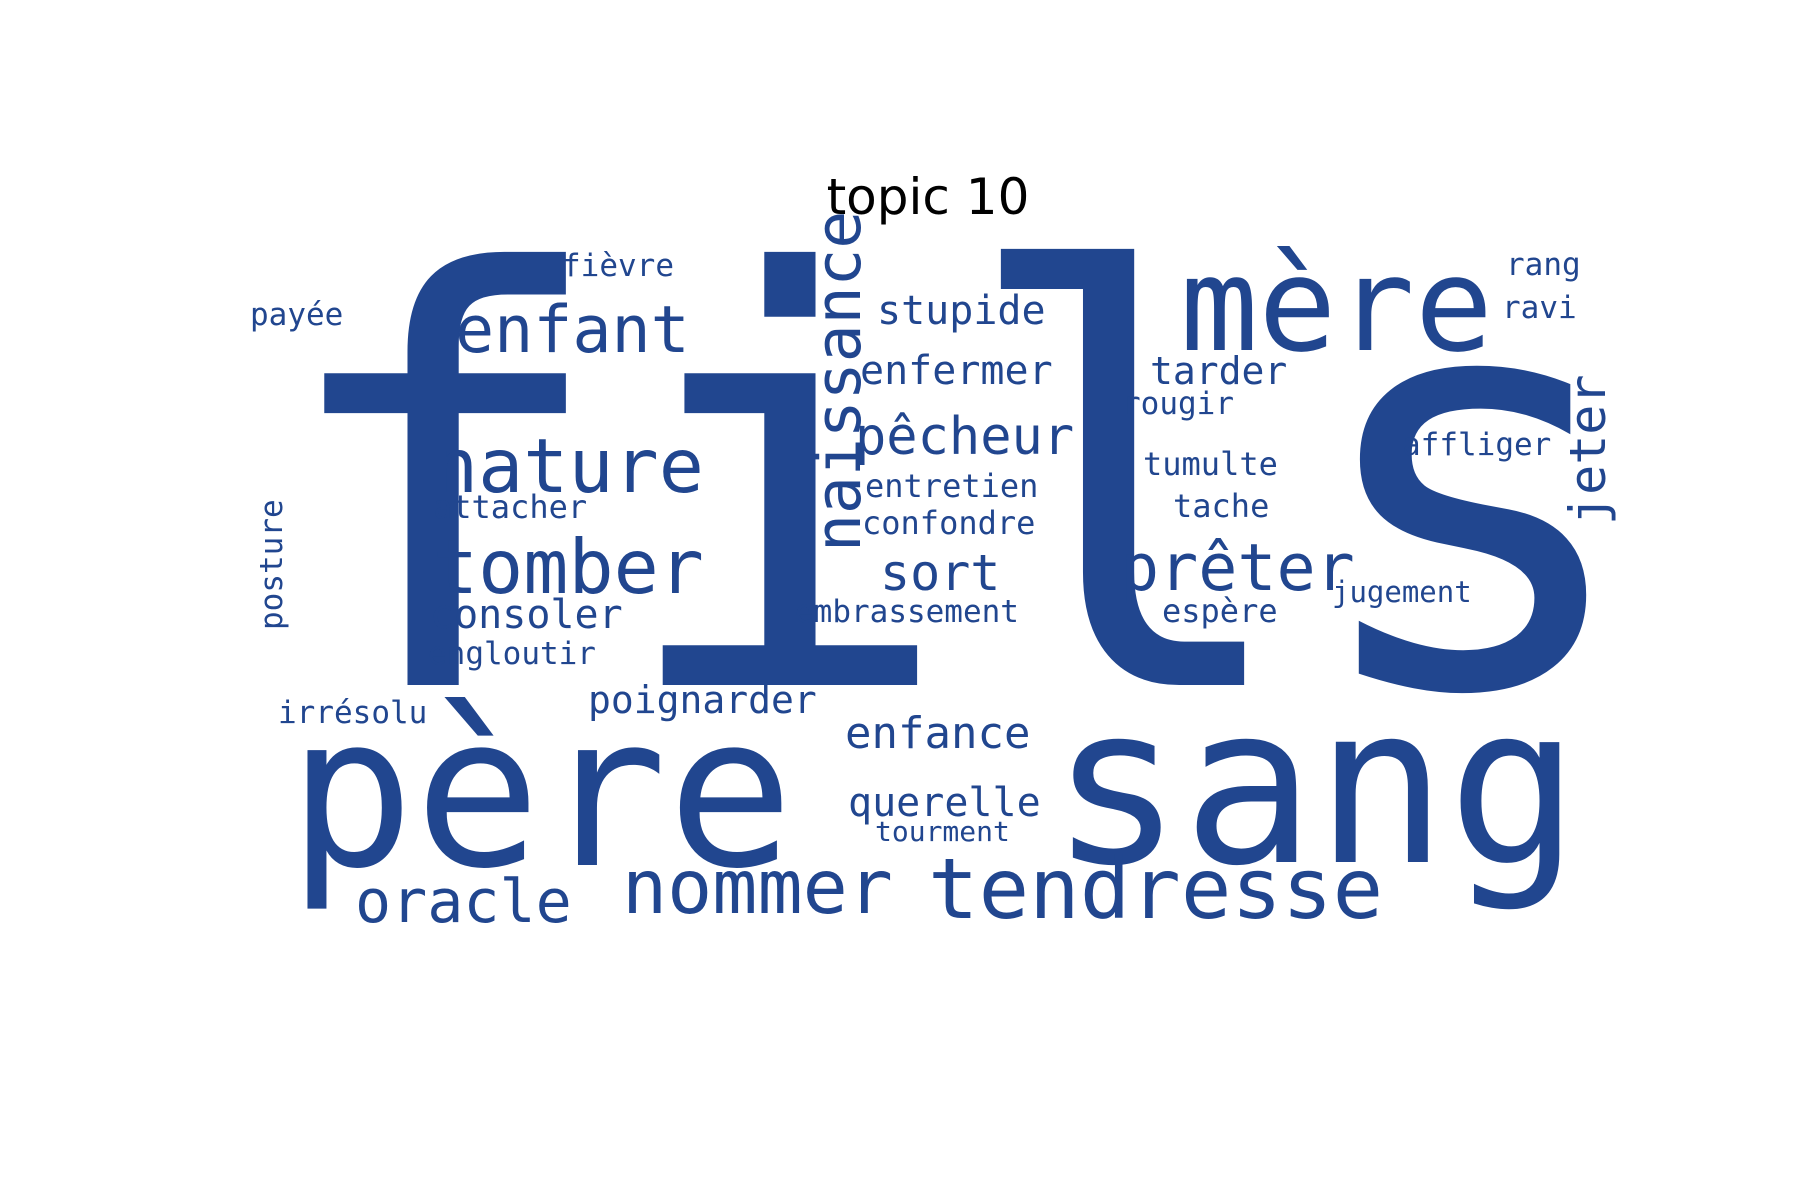 This screenshot has height=1200, width=1800. I want to click on word-1: sang, so click(1315, 786).